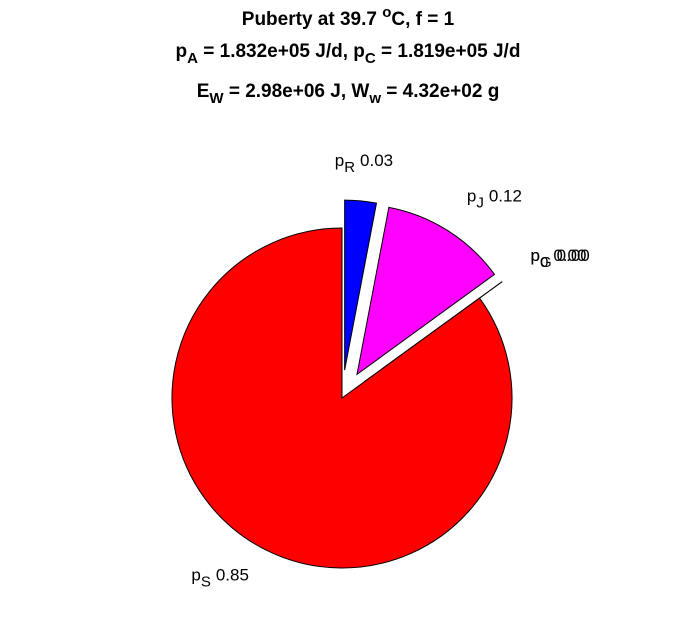 The height and width of the screenshot is (618, 696). I want to click on value-label: 0.12, so click(505, 195).